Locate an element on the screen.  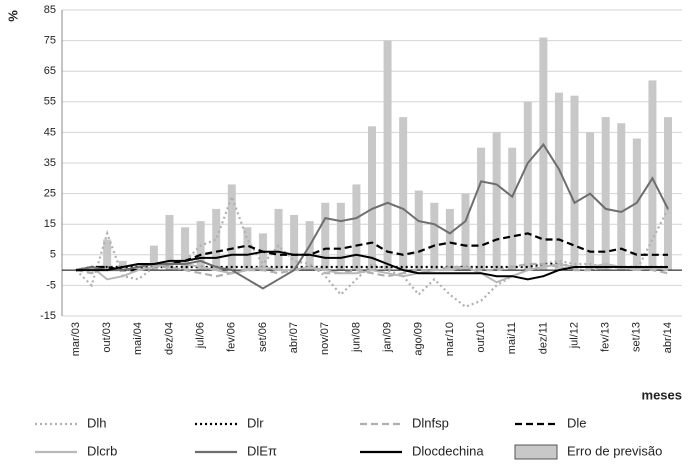
x-tick-label: jul/12 is located at coordinates (574, 335).